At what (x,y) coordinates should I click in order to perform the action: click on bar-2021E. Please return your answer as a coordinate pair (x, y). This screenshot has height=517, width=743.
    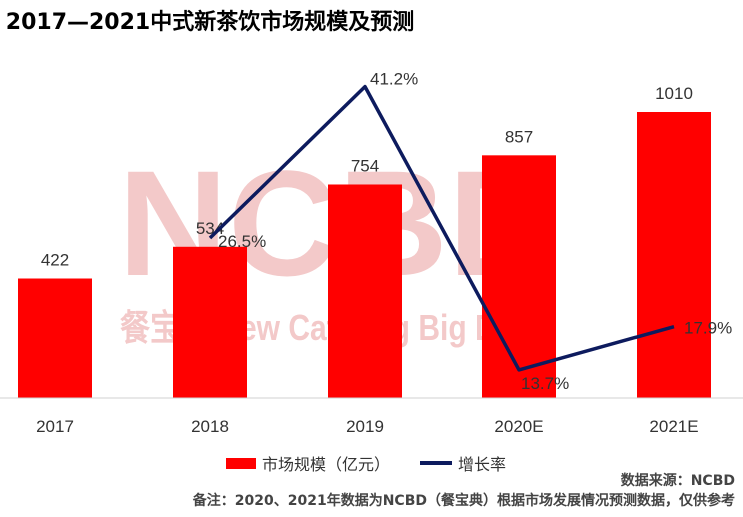
    Looking at the image, I should click on (674, 255).